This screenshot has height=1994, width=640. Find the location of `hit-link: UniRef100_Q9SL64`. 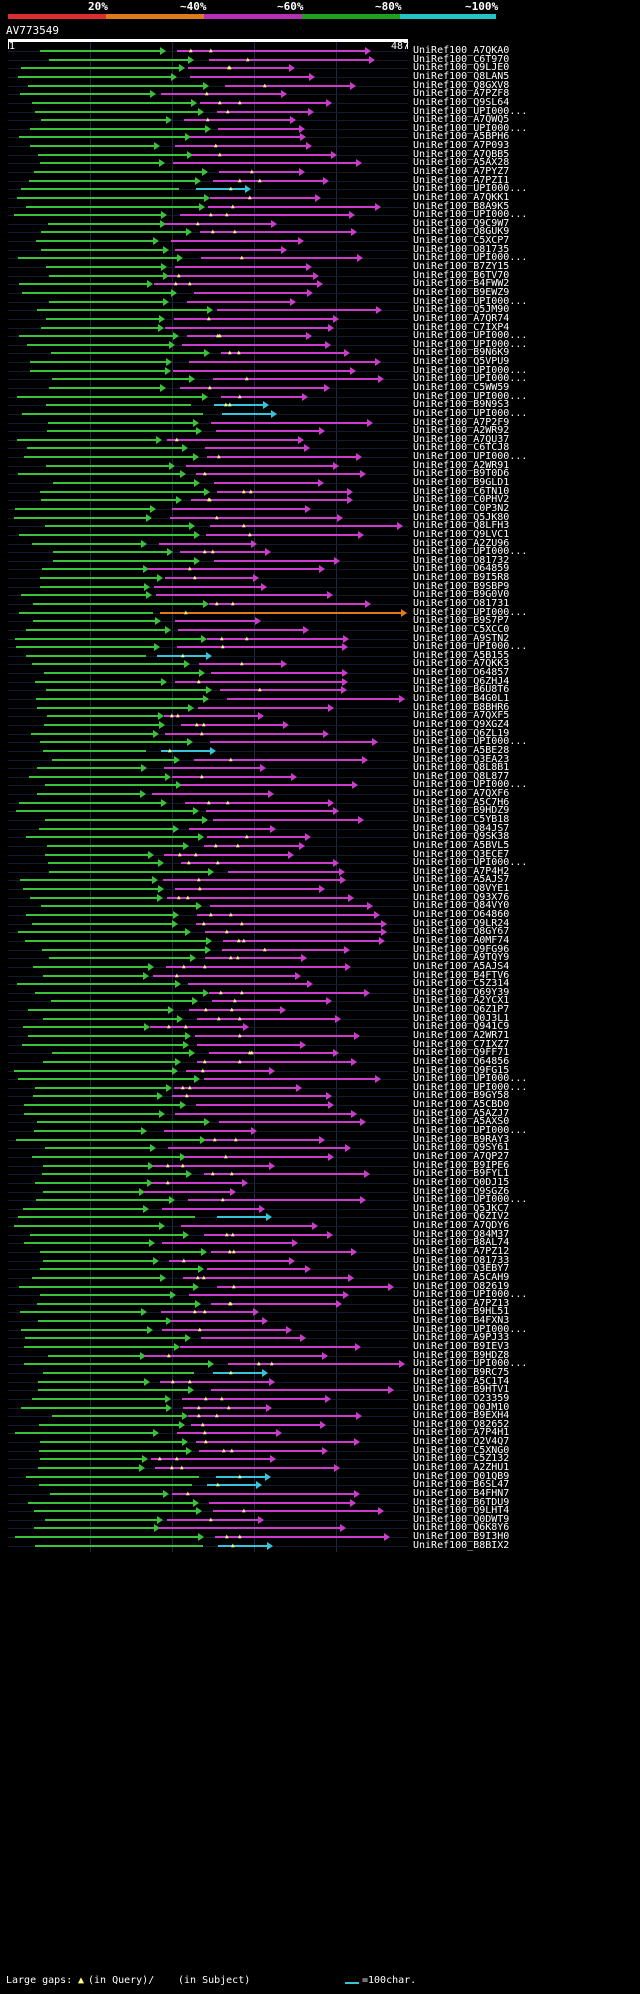

hit-link: UniRef100_Q9SL64 is located at coordinates (461, 102).